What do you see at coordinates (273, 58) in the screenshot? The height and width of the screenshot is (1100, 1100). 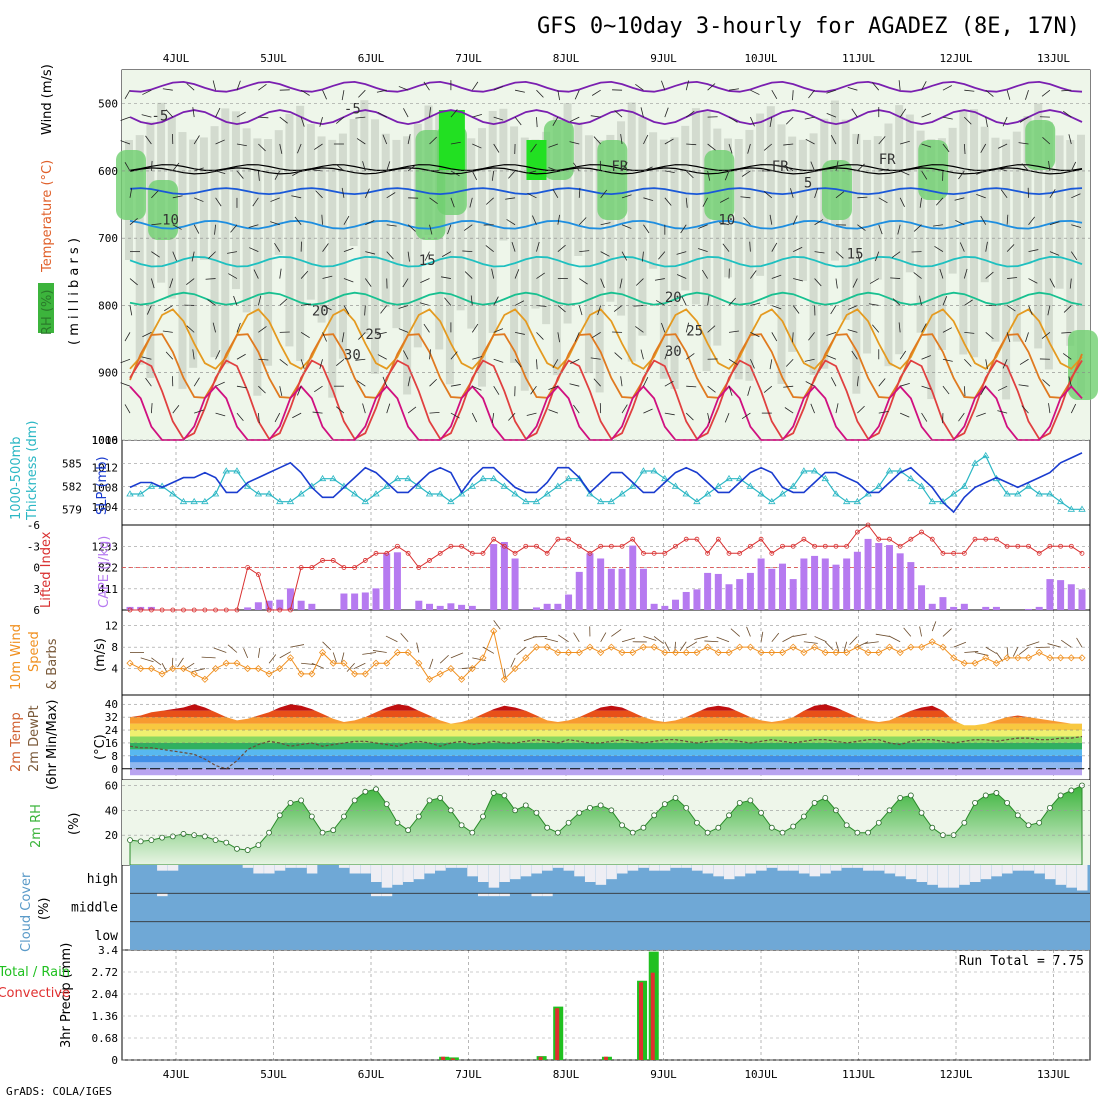 I see `date-label-top: 5JUL` at bounding box center [273, 58].